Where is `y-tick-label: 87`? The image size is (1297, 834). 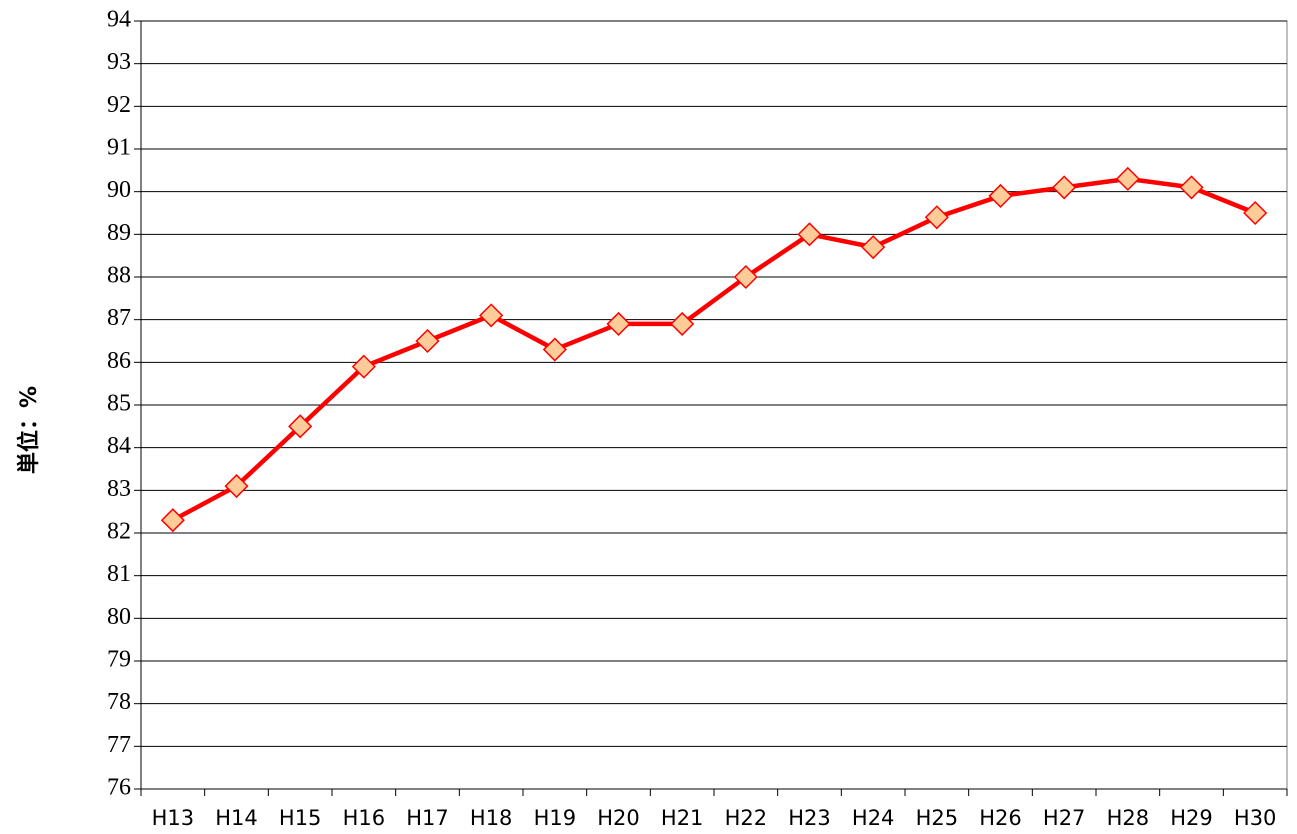 y-tick-label: 87 is located at coordinates (119, 318).